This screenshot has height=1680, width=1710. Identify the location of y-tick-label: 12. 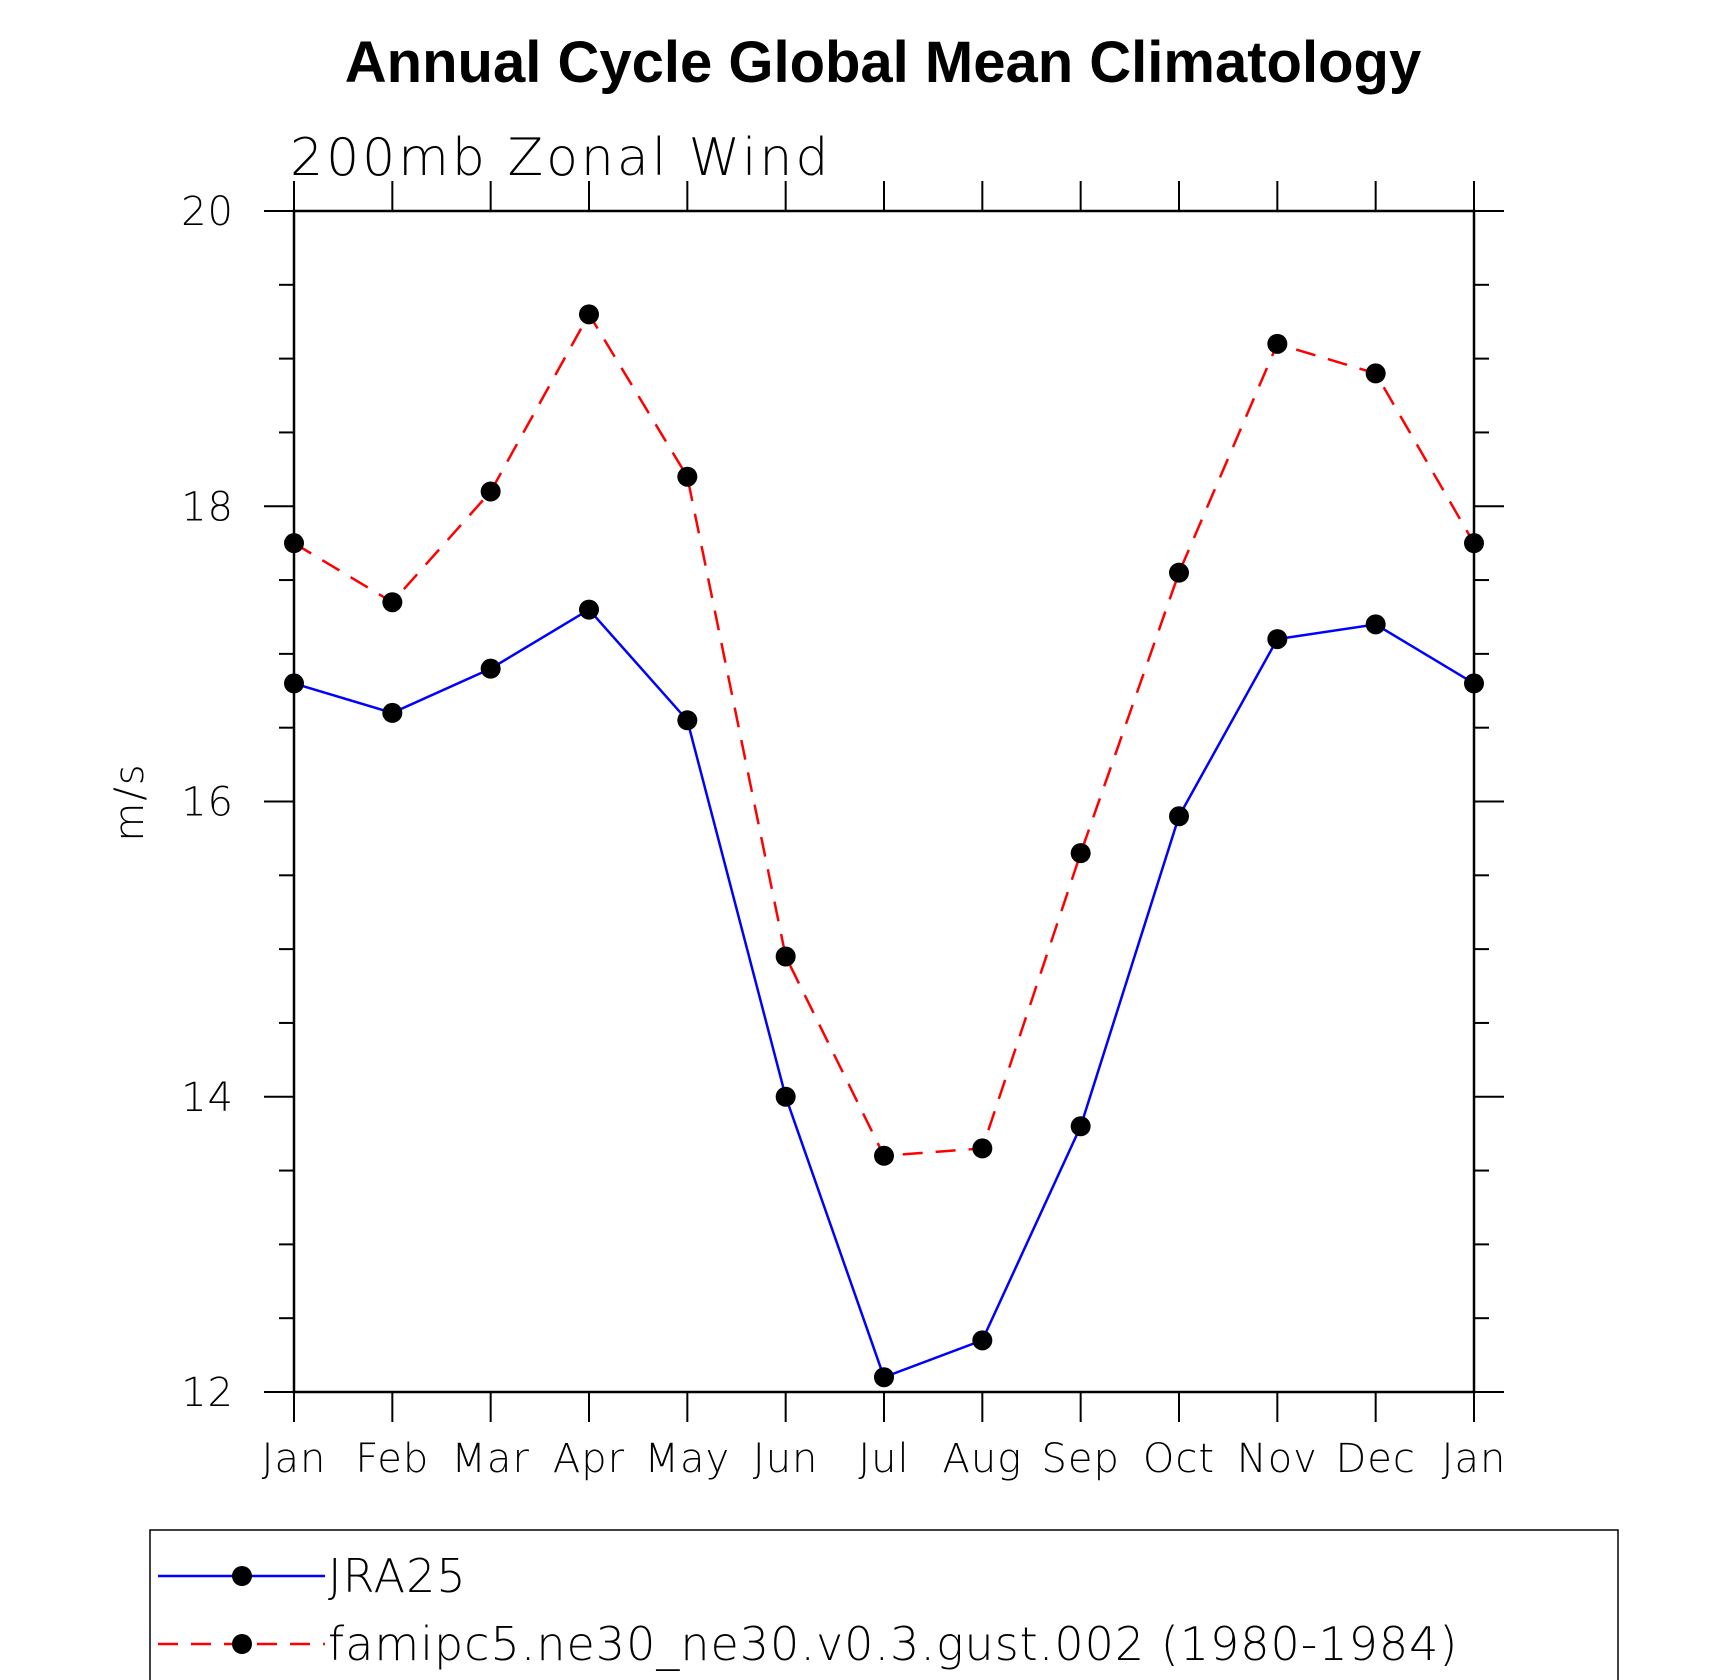
(207, 1393).